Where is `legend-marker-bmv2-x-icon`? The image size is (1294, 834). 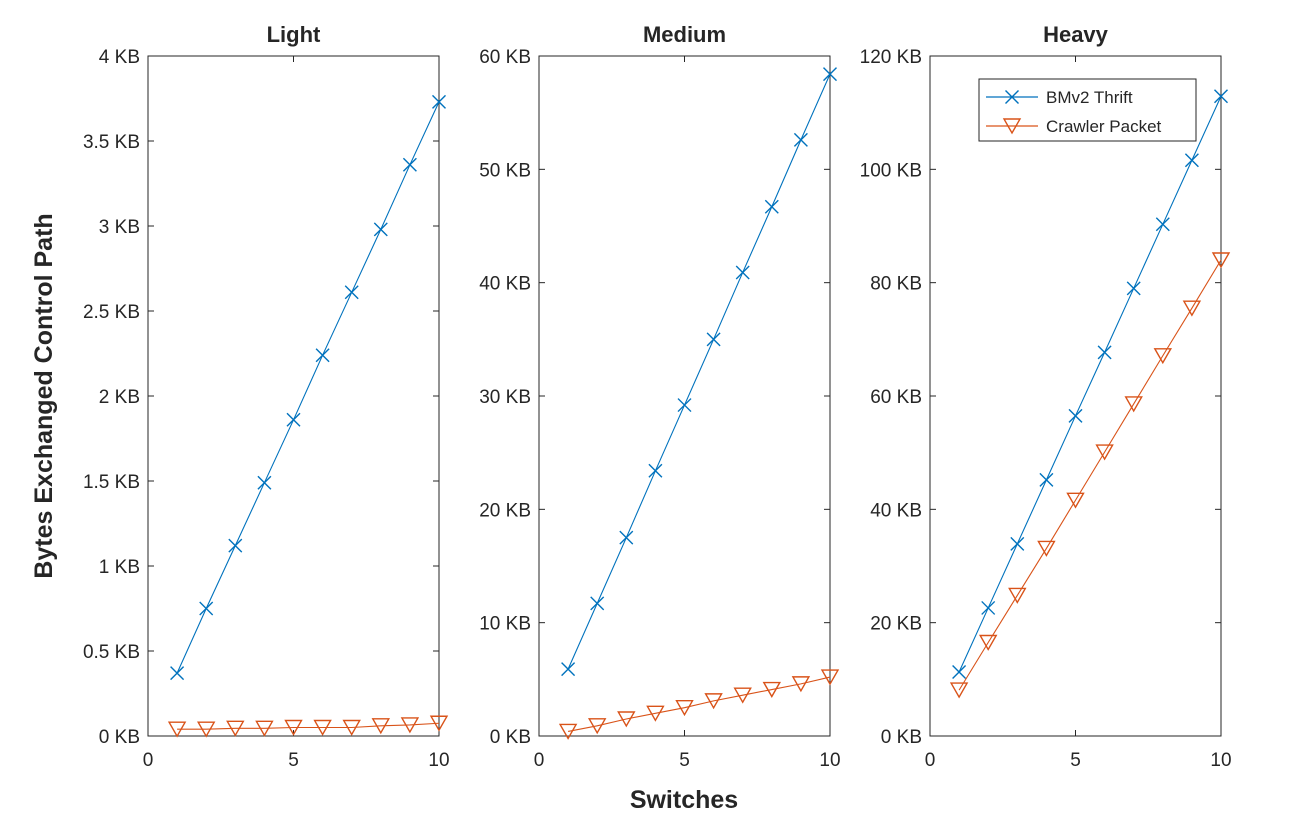
legend-marker-bmv2-x-icon is located at coordinates (1012, 97).